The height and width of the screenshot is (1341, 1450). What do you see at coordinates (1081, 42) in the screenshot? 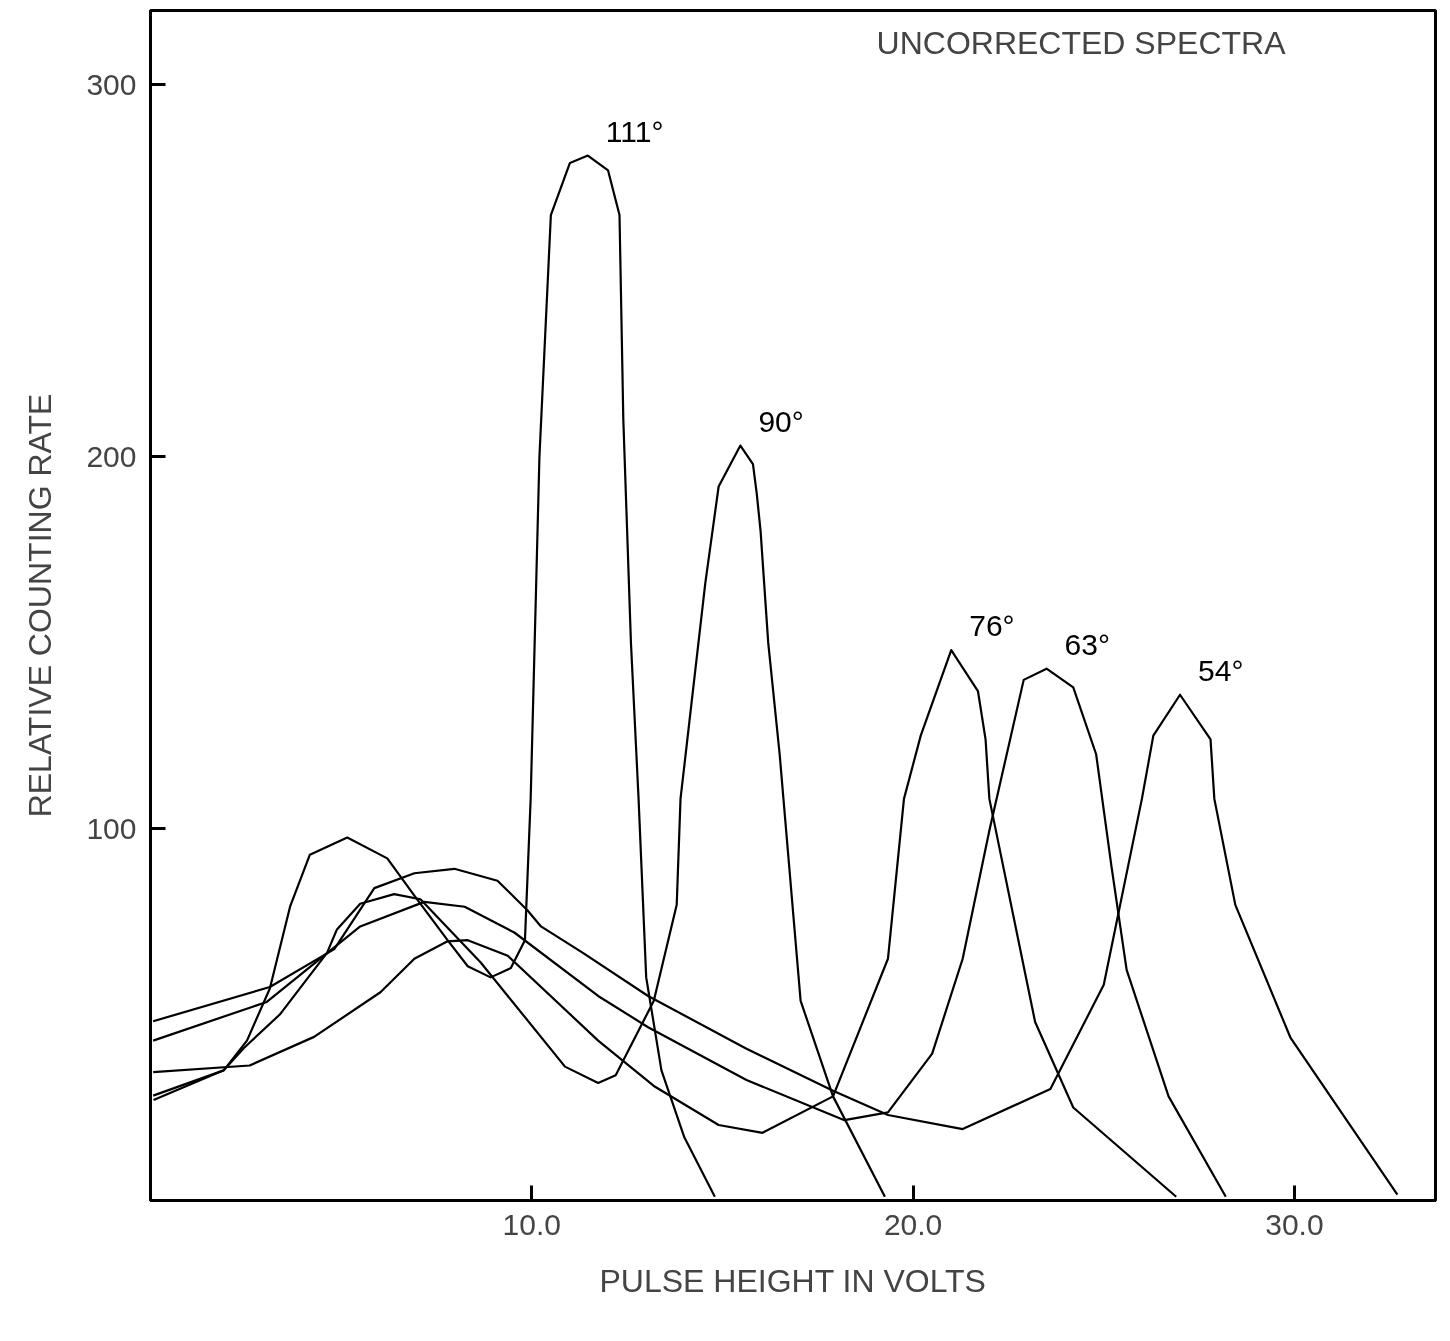
I see `text: UNCORRECTED SPECTRA` at bounding box center [1081, 42].